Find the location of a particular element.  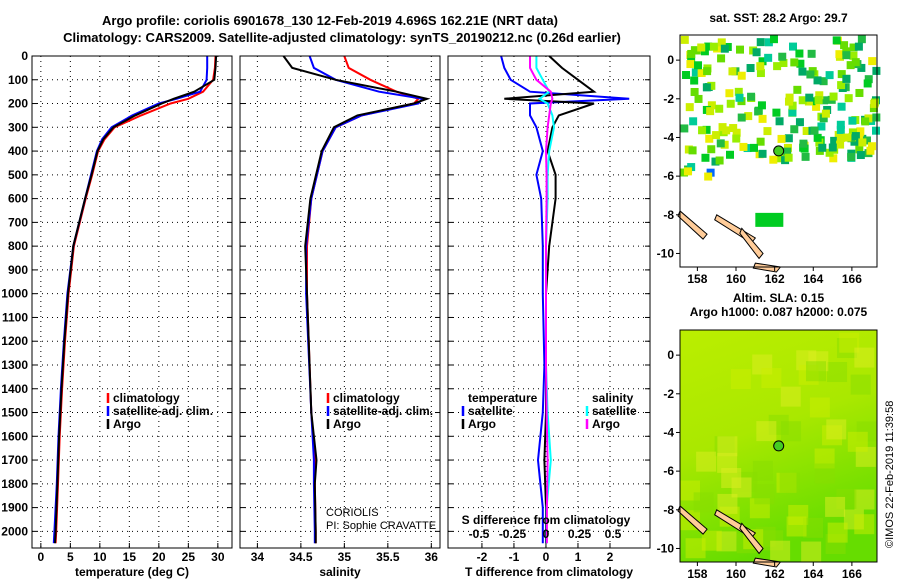

series-line-satellite-adj-clim- is located at coordinates (365, 299).